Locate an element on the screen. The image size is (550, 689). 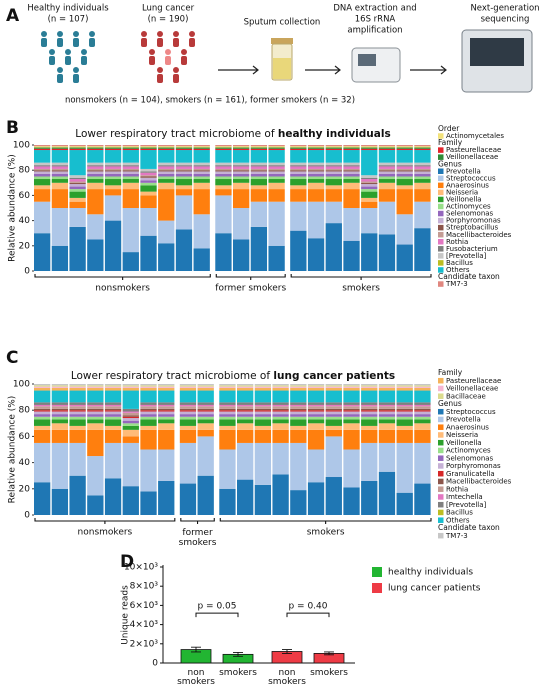
step-label: DNA extraction and is located at coordinates (374, 9).